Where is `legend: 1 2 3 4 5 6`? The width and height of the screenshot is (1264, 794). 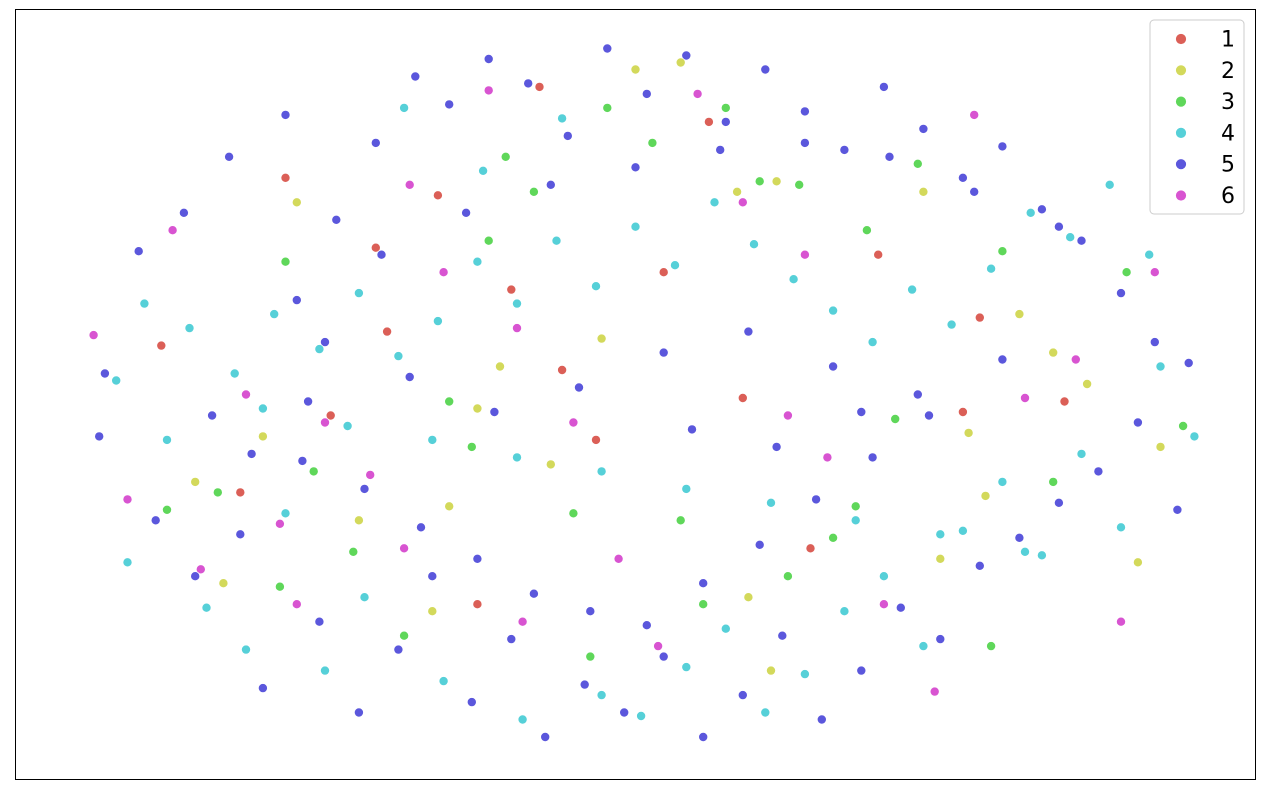 legend: 1 2 3 4 5 6 is located at coordinates (1197, 117).